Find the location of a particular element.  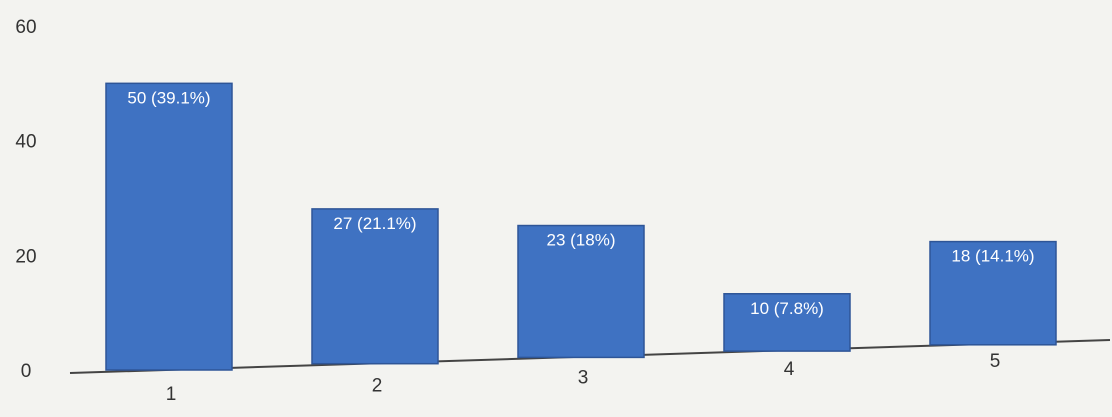

x-tick-label: 2 is located at coordinates (377, 386).